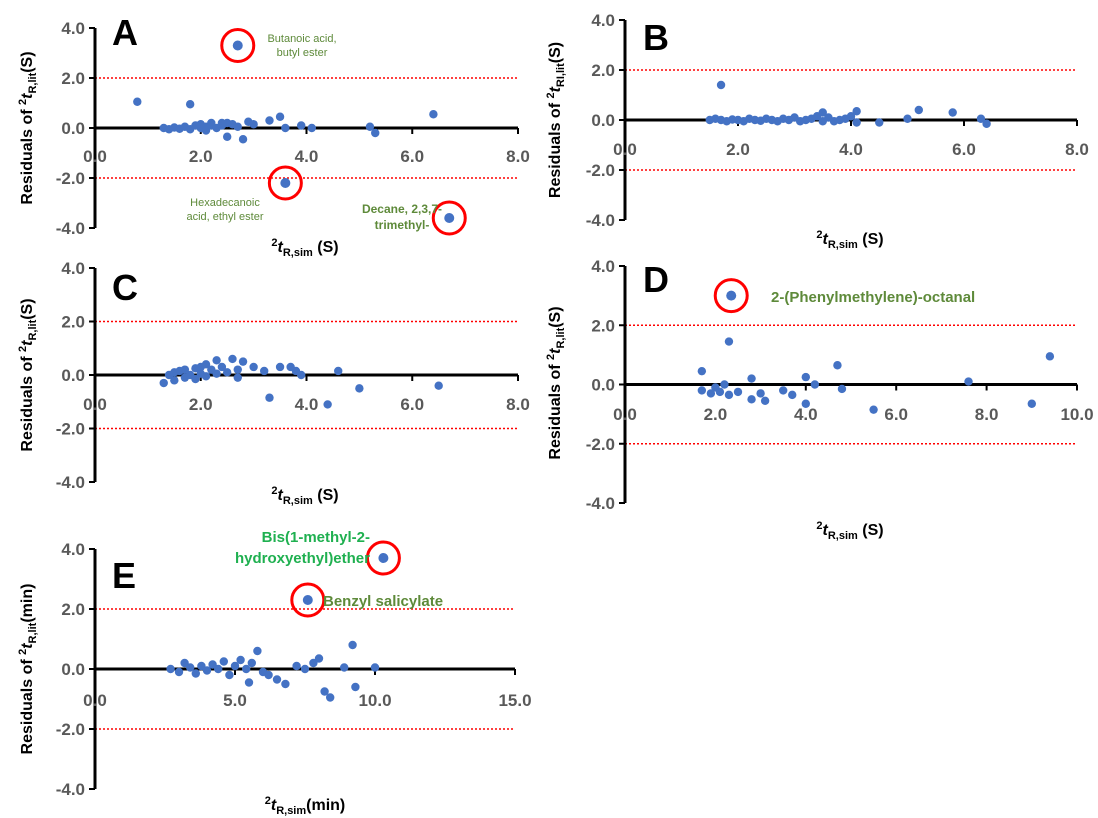 This screenshot has height=818, width=1098. I want to click on annotation-label: Butanoic acid,, so click(301, 39).